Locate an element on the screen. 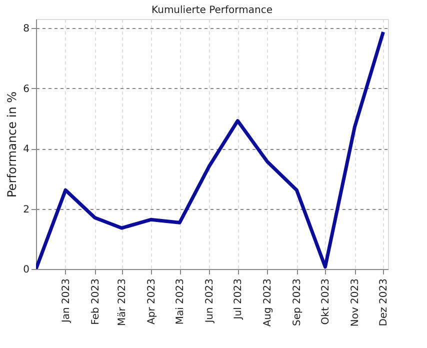  x-tick-label: Aug 2023 is located at coordinates (268, 302).